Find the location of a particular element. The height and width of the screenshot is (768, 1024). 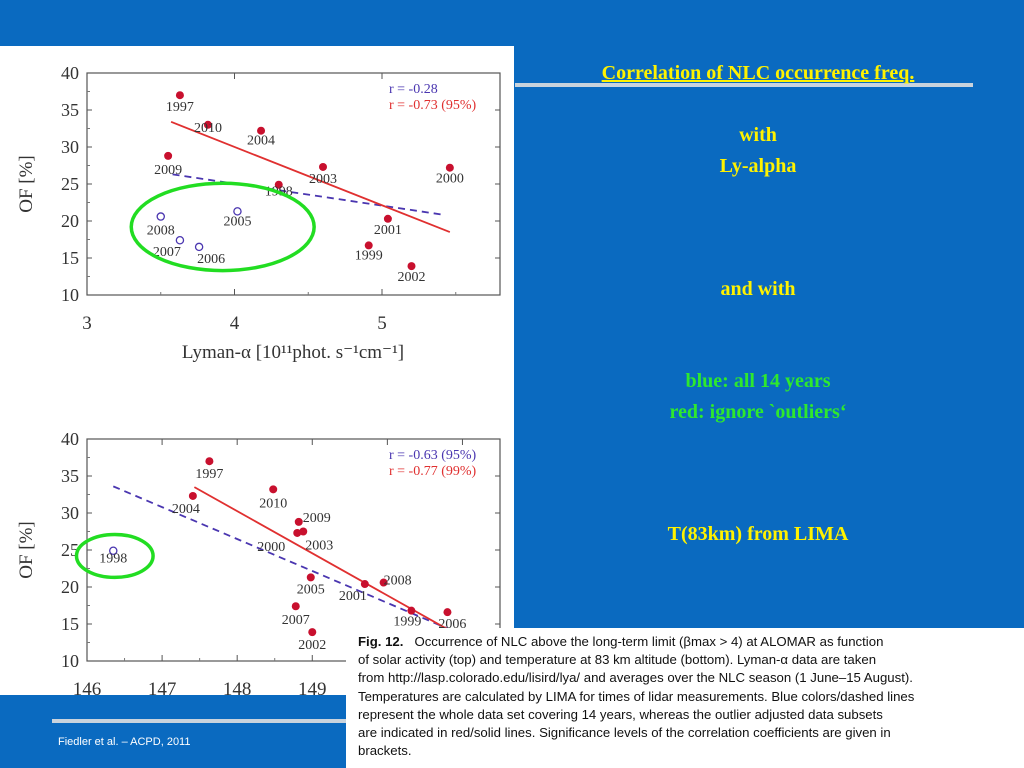

slide-title: Correlation of NLC occurrence freq. is located at coordinates (758, 73).